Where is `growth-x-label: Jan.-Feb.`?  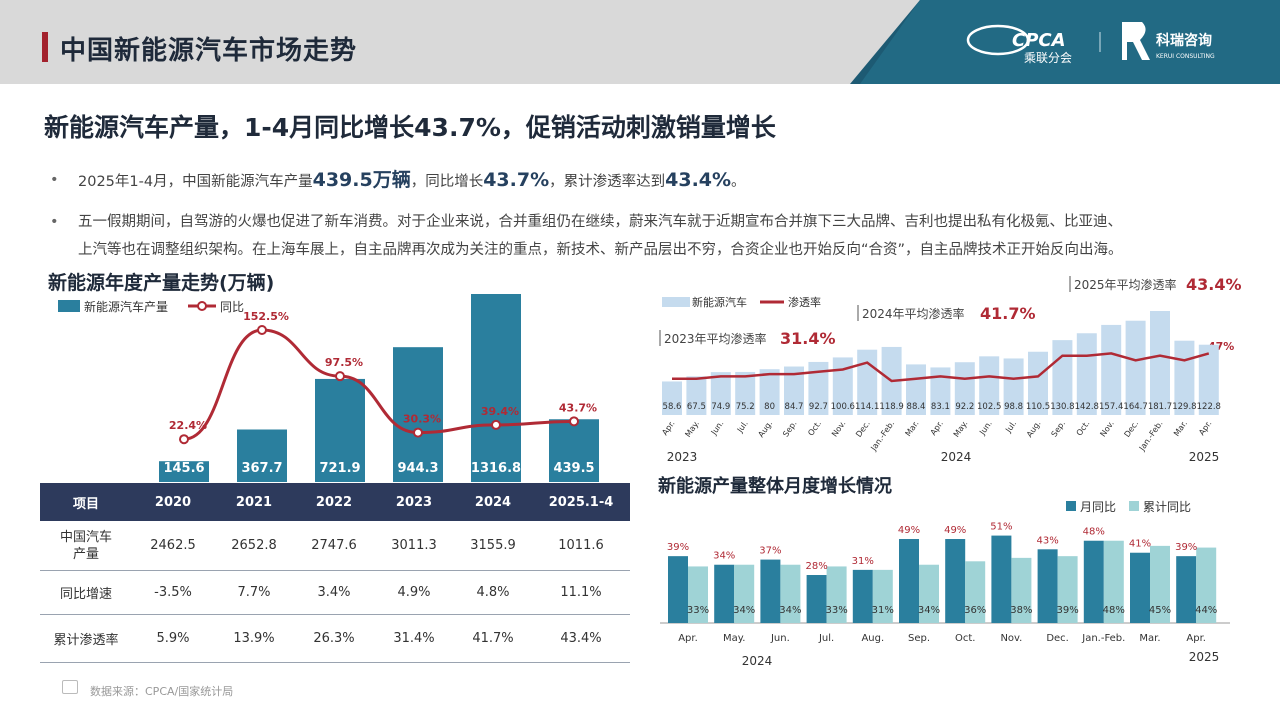 growth-x-label: Jan.-Feb. is located at coordinates (1103, 638).